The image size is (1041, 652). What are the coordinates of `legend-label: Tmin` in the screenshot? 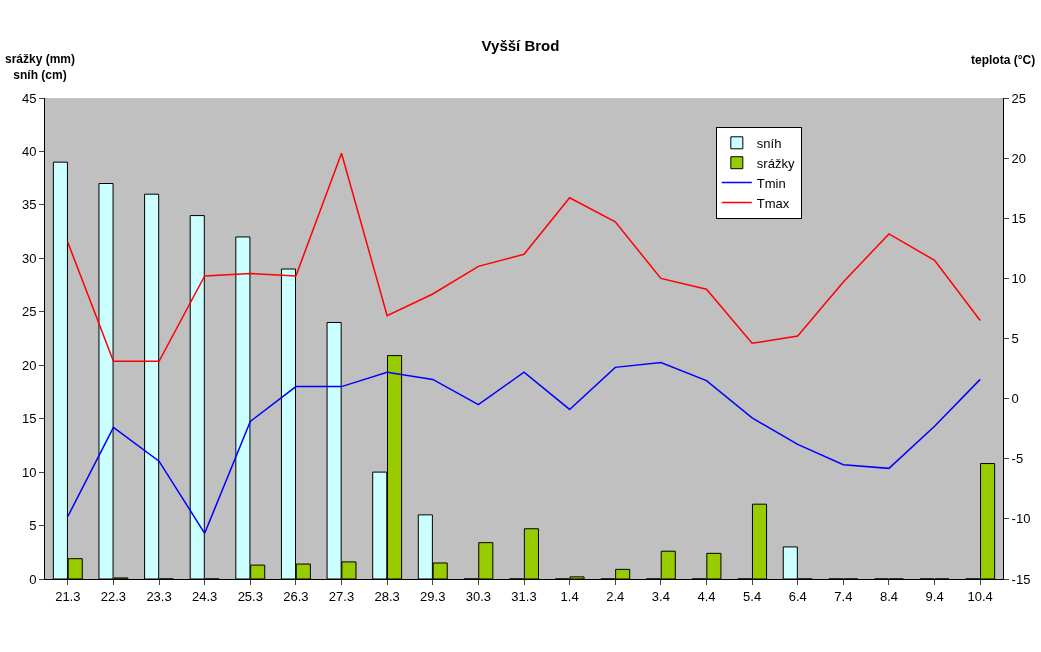 It's located at (771, 183).